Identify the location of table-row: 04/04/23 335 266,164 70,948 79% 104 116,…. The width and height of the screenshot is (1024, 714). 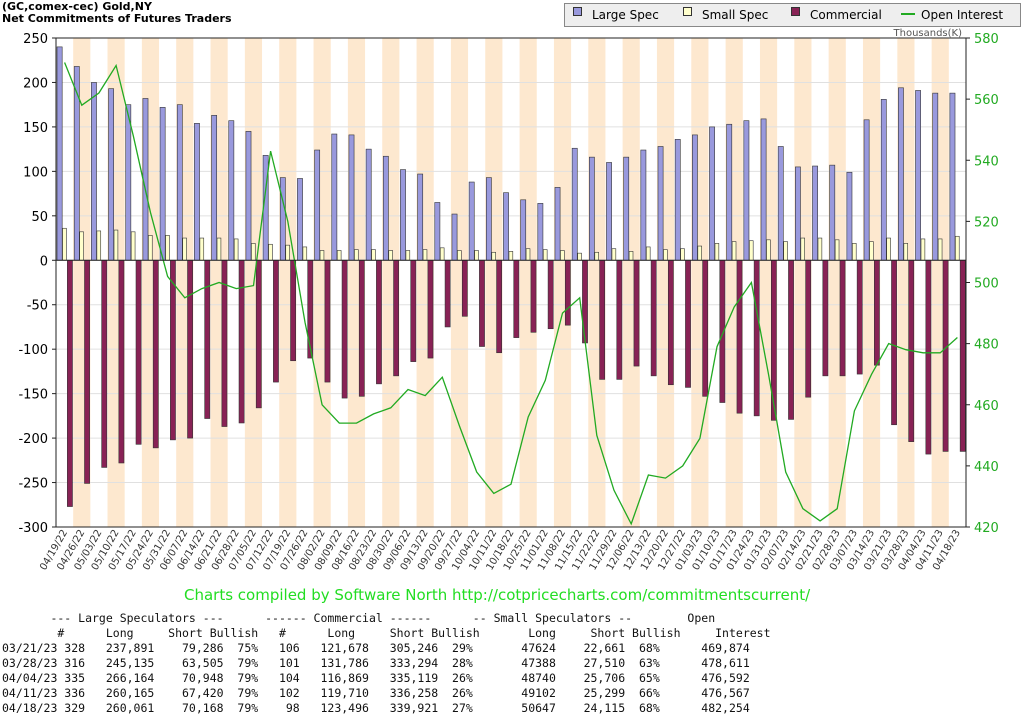
(376, 678).